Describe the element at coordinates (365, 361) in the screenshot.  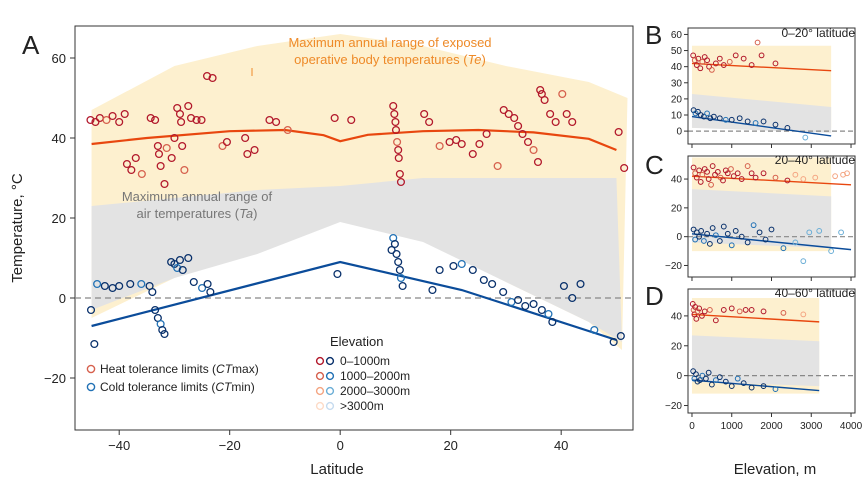
I see `elevation-legend-label: 0–1000m` at that location.